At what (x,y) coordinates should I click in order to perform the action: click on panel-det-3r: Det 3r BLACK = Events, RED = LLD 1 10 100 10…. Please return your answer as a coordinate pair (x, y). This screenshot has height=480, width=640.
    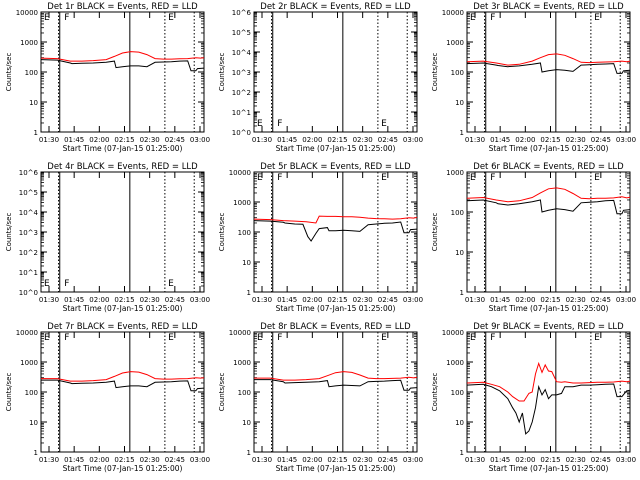
    Looking at the image, I should click on (533, 77).